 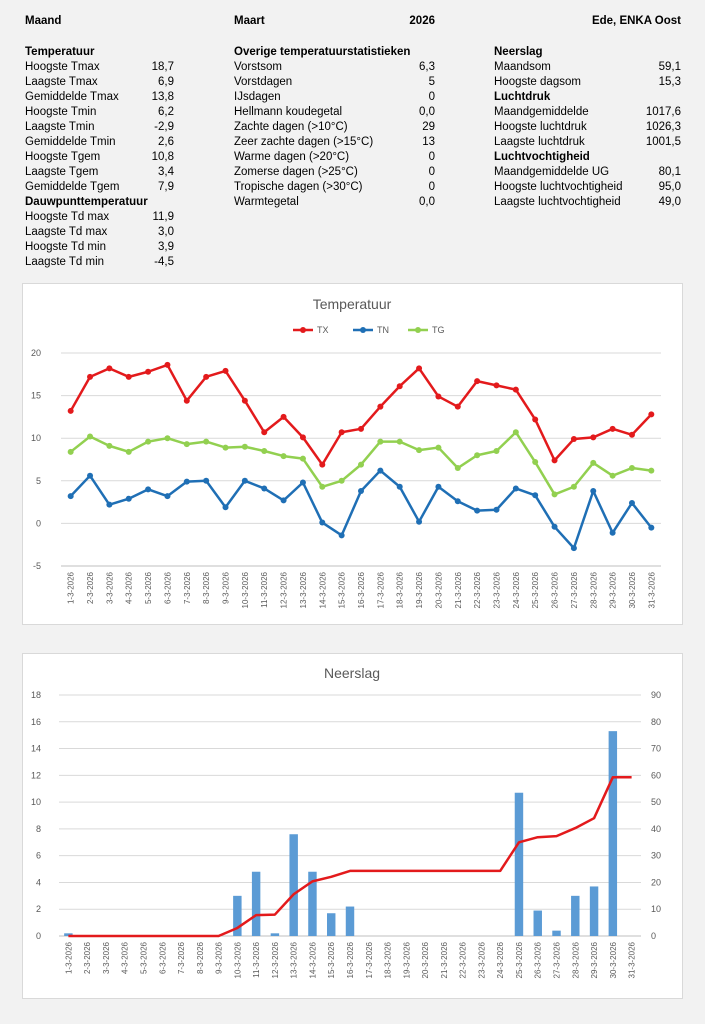 What do you see at coordinates (38, 829) in the screenshot?
I see `y-tick-label: 8` at bounding box center [38, 829].